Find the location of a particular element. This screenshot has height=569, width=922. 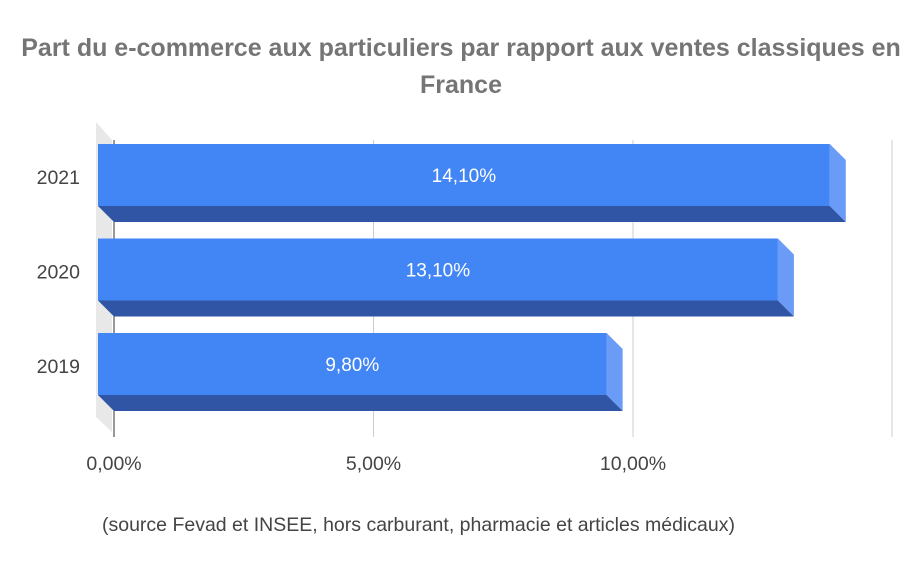

category-label: 2021 is located at coordinates (58, 178).